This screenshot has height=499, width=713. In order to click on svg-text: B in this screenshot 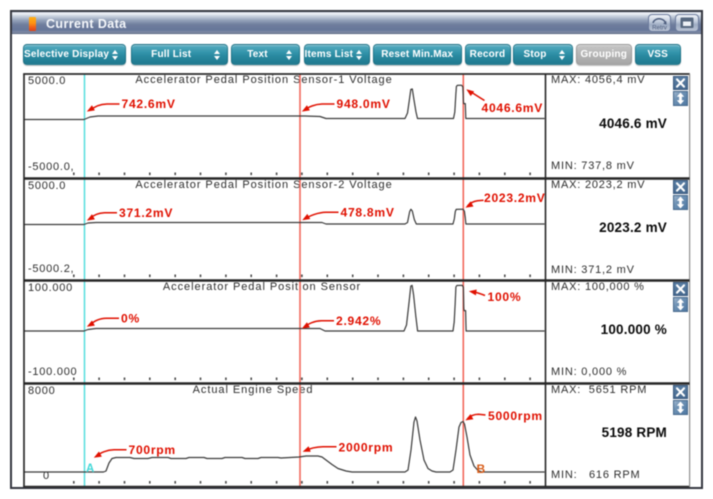, I will do `click(481, 469)`.